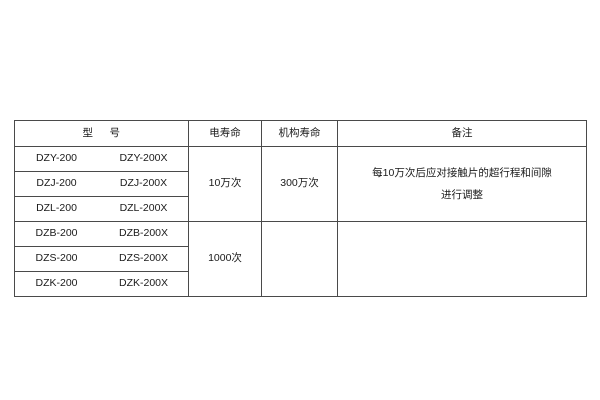 This screenshot has height=400, width=600. I want to click on model-pair: DZK-200 DZK-200X, so click(101, 284).